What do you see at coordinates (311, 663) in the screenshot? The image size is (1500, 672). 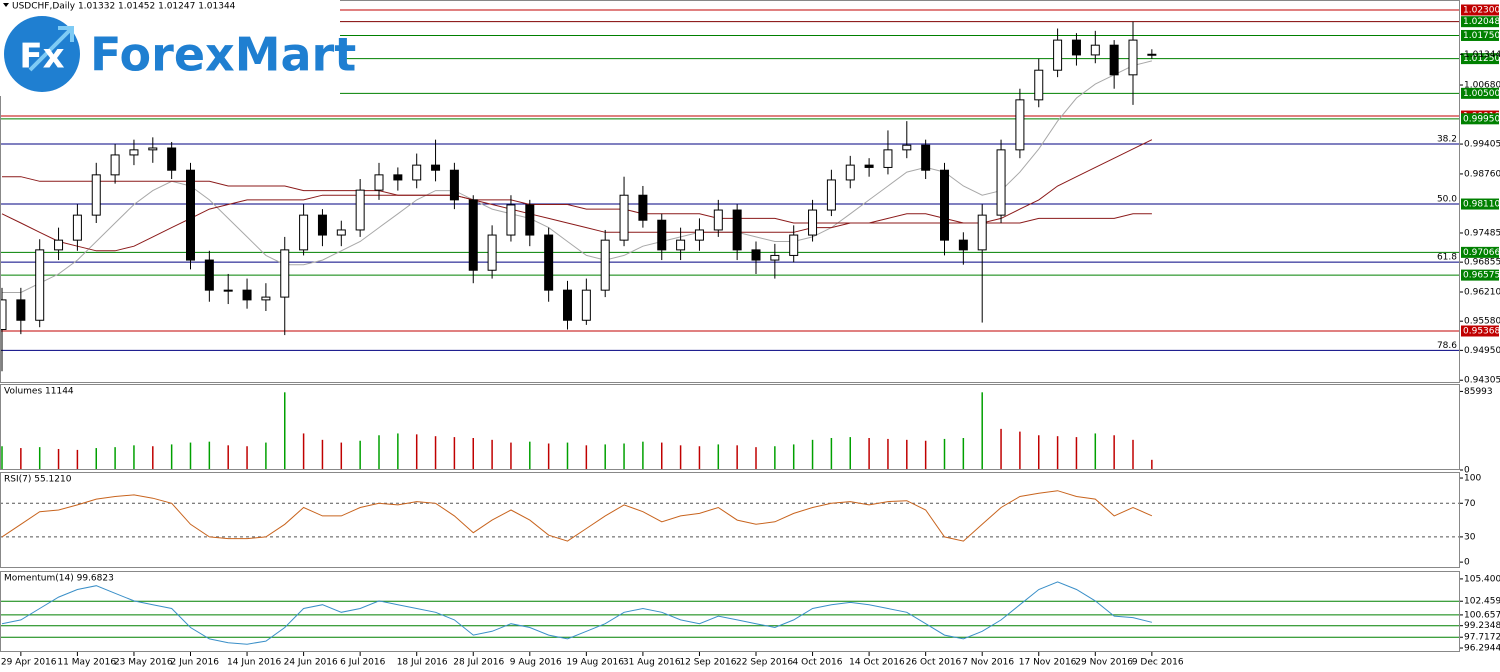 I see `x-tick-label: 24 Jun 2016` at bounding box center [311, 663].